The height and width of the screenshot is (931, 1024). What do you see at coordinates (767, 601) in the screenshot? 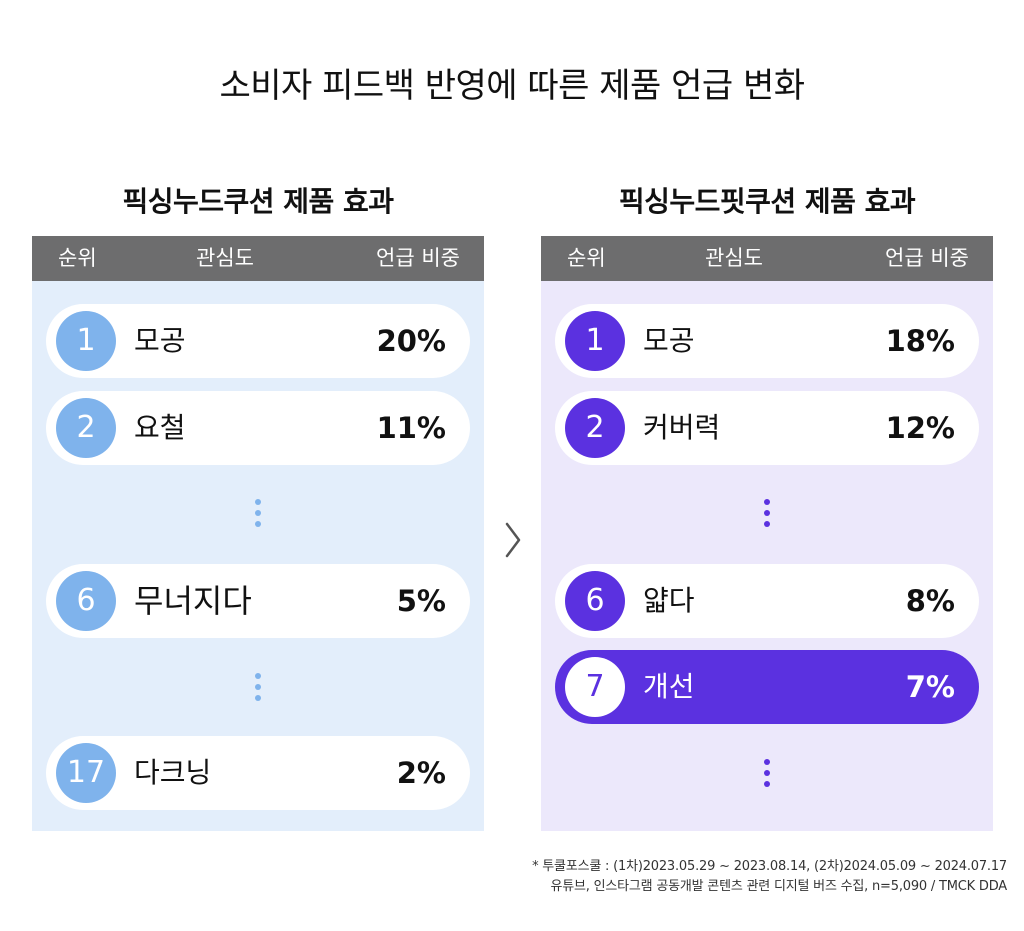
I see `table-row: 6 얇다 8%` at bounding box center [767, 601].